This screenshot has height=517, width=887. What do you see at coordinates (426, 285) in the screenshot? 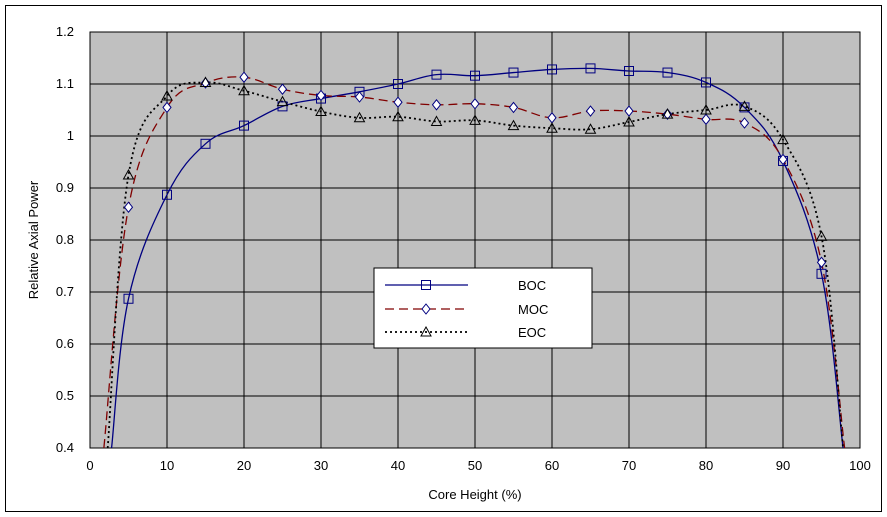
I see `legend-marker-boc` at bounding box center [426, 285].